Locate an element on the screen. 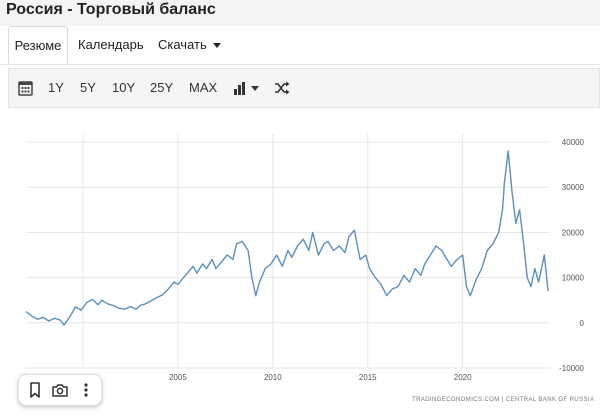  tab-bar: Резюме Календарь Скачать is located at coordinates (300, 45).